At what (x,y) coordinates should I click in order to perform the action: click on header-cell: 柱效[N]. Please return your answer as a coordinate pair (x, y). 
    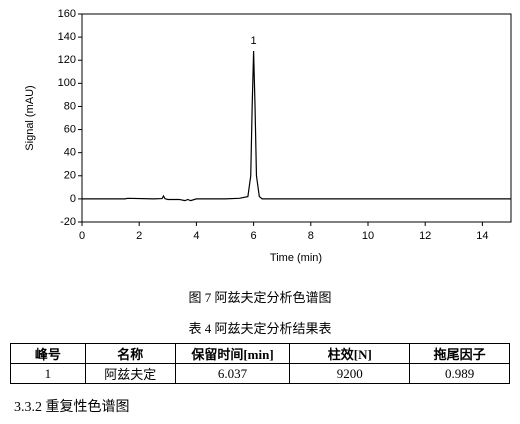
    Looking at the image, I should click on (350, 353).